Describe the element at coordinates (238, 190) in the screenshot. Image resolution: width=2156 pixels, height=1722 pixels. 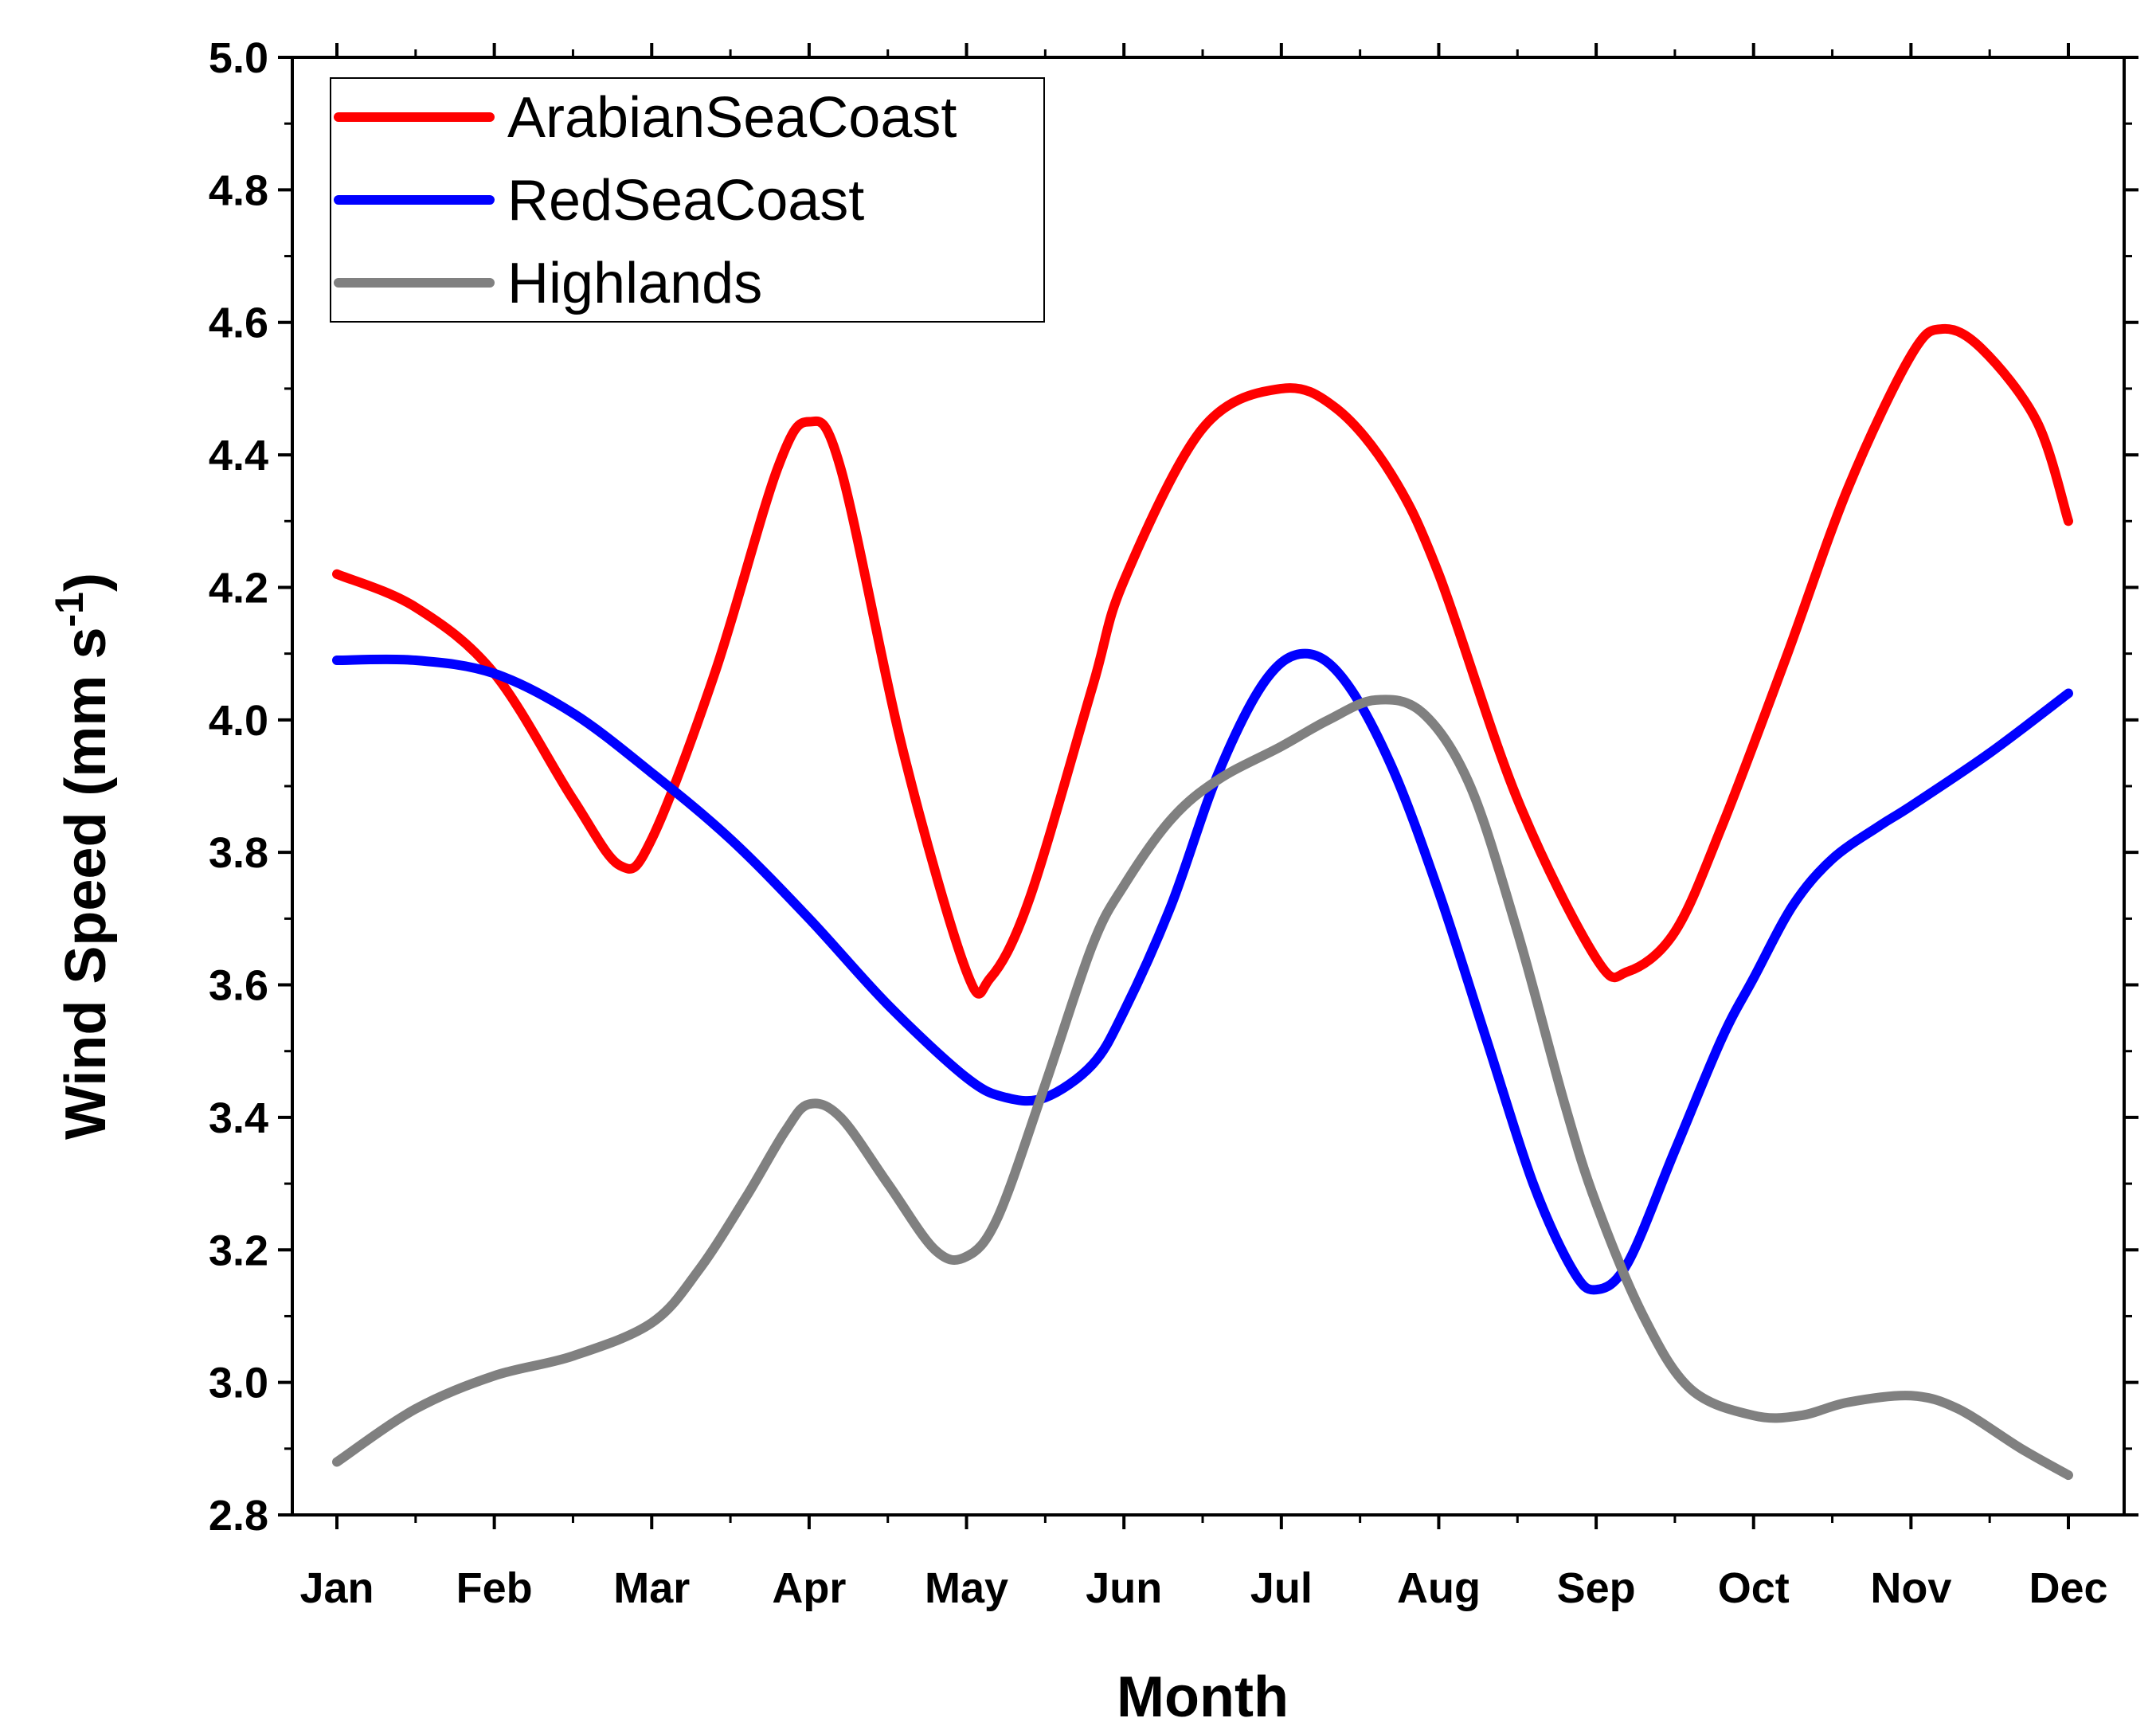
I see `y-tick-label: 4.8` at that location.